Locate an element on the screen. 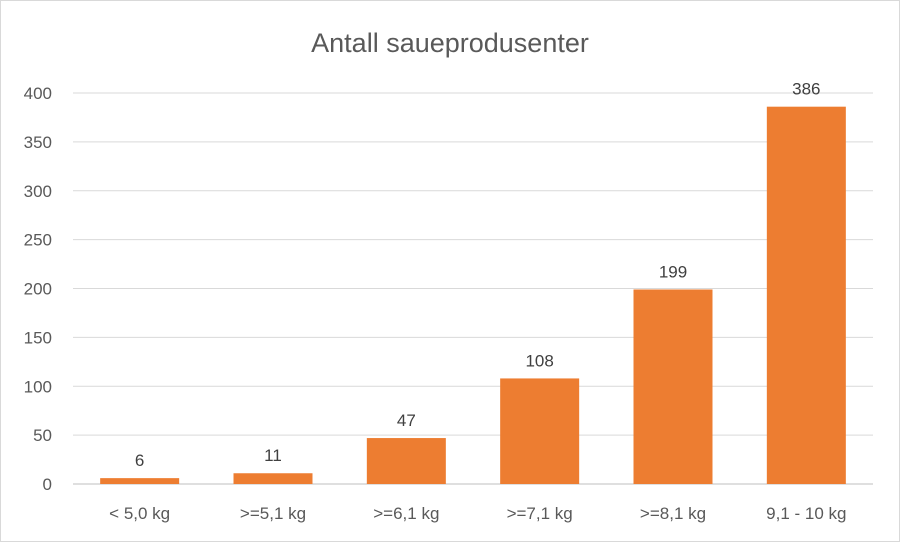 The image size is (900, 542). x-category-label: 9,1 - 10 kg is located at coordinates (806, 513).